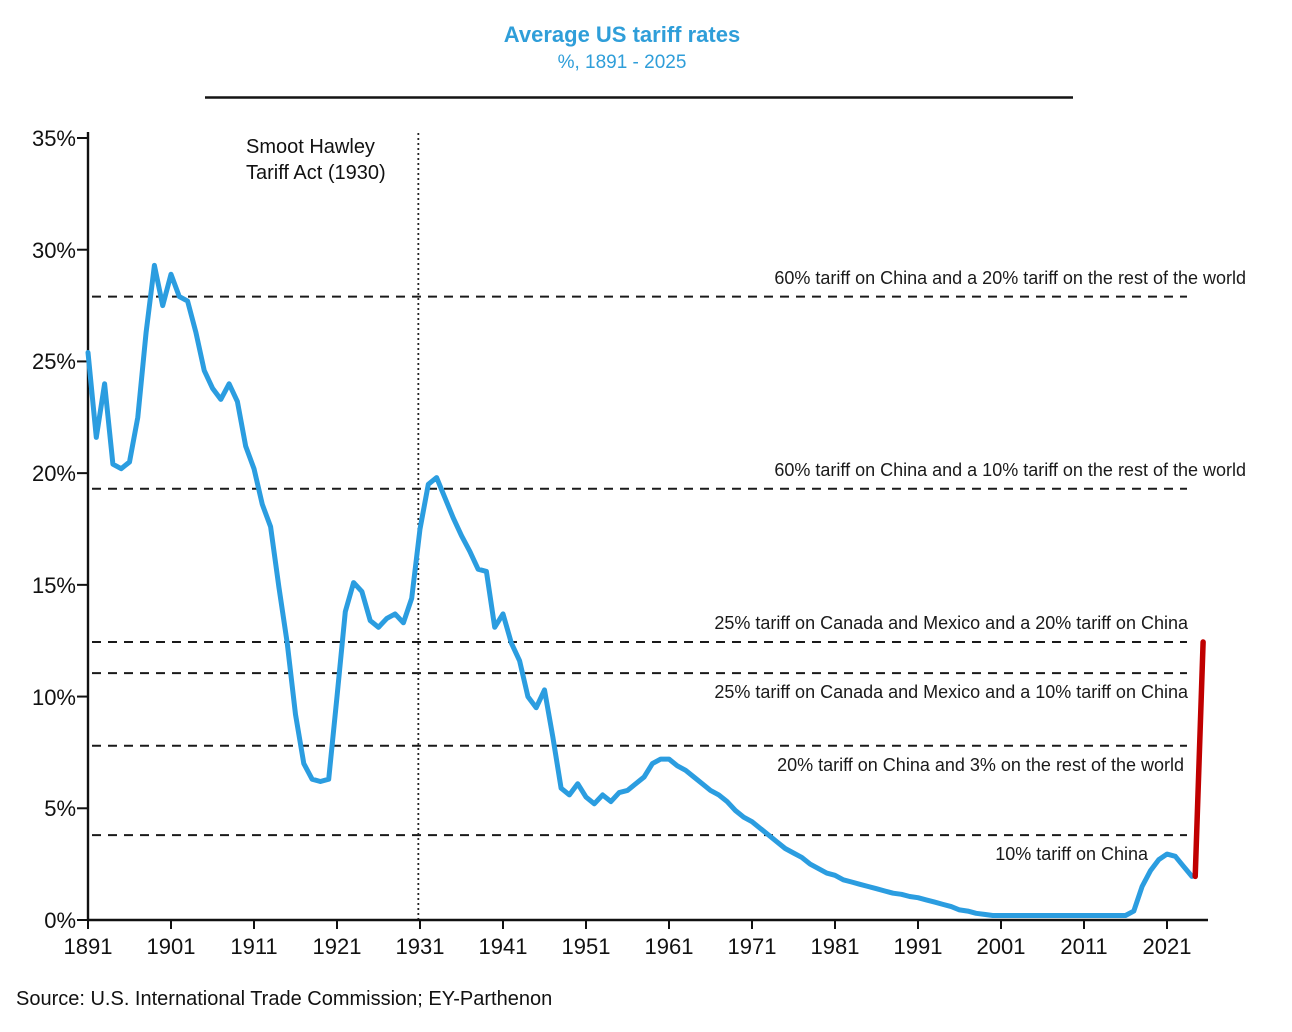  I want to click on reference-line-label: 10% tariff on China, so click(1071, 854).